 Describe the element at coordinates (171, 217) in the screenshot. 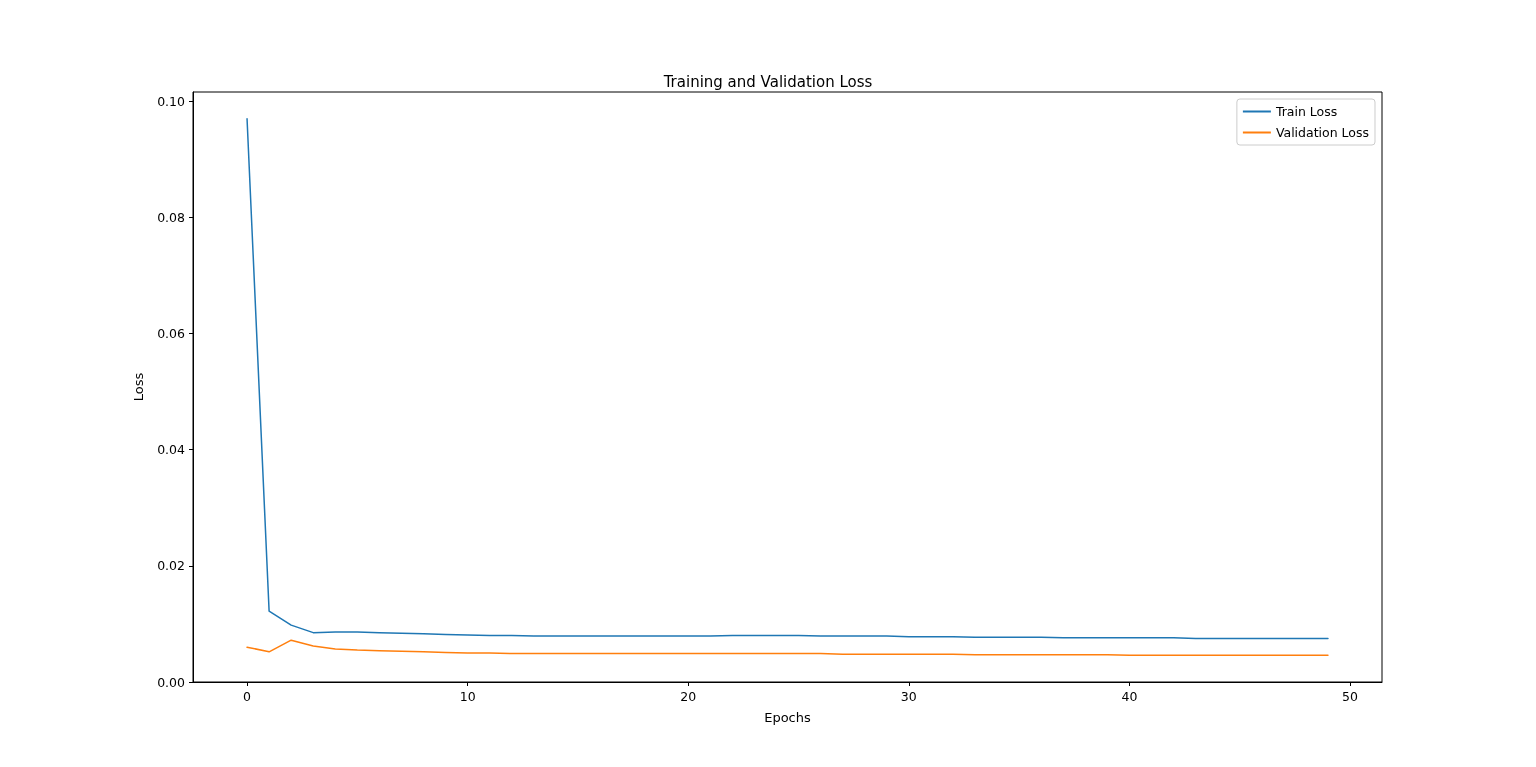

I see `y-tick-label: 0.08` at that location.